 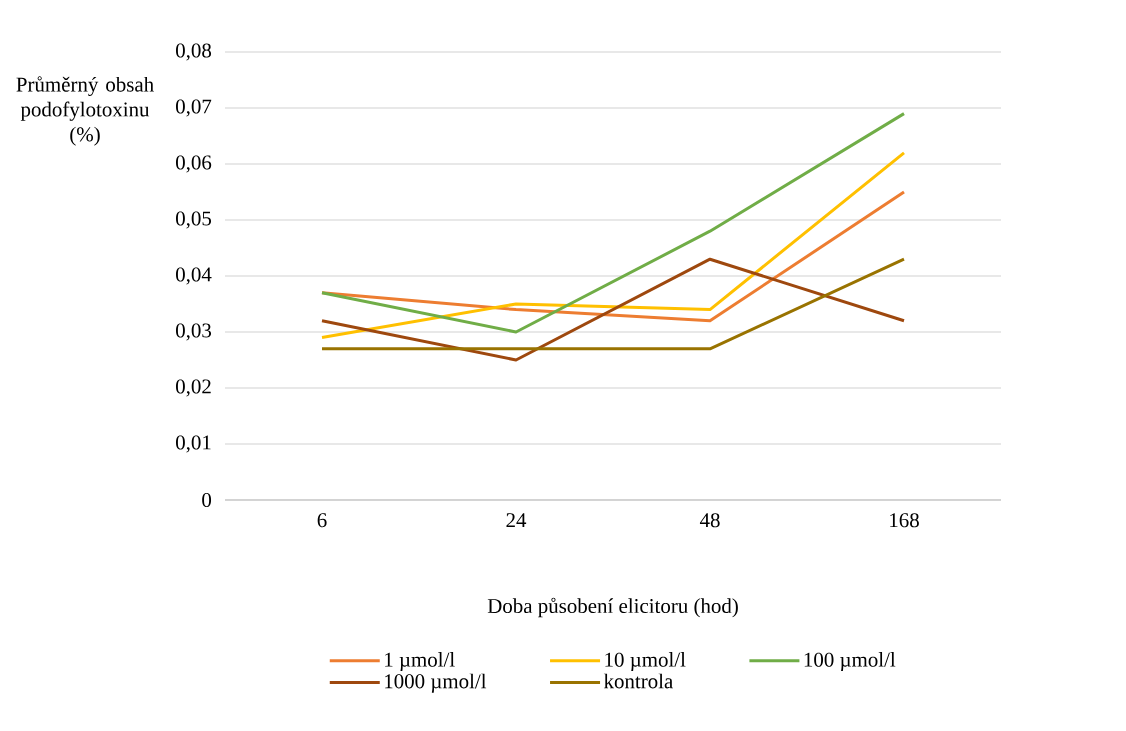 I want to click on y-axis-title: Průměrný obsah podofylotoxinu (%), so click(x=85, y=111).